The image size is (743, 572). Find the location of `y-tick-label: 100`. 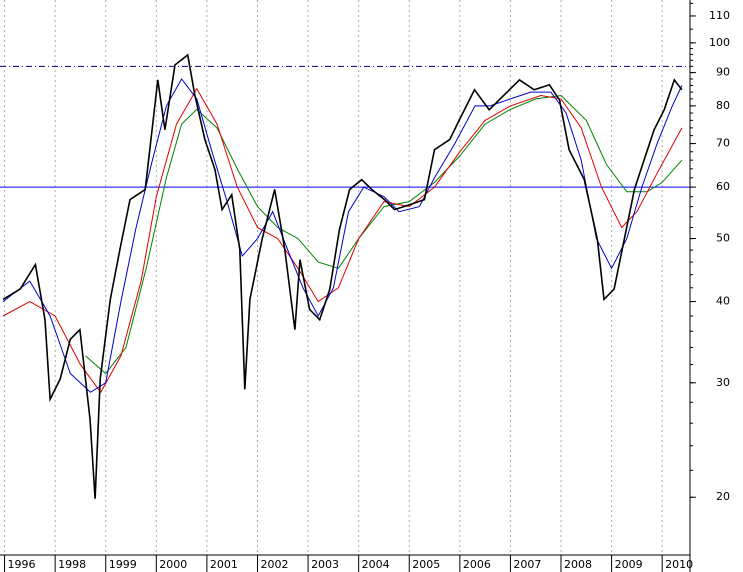

y-tick-label: 100 is located at coordinates (719, 42).